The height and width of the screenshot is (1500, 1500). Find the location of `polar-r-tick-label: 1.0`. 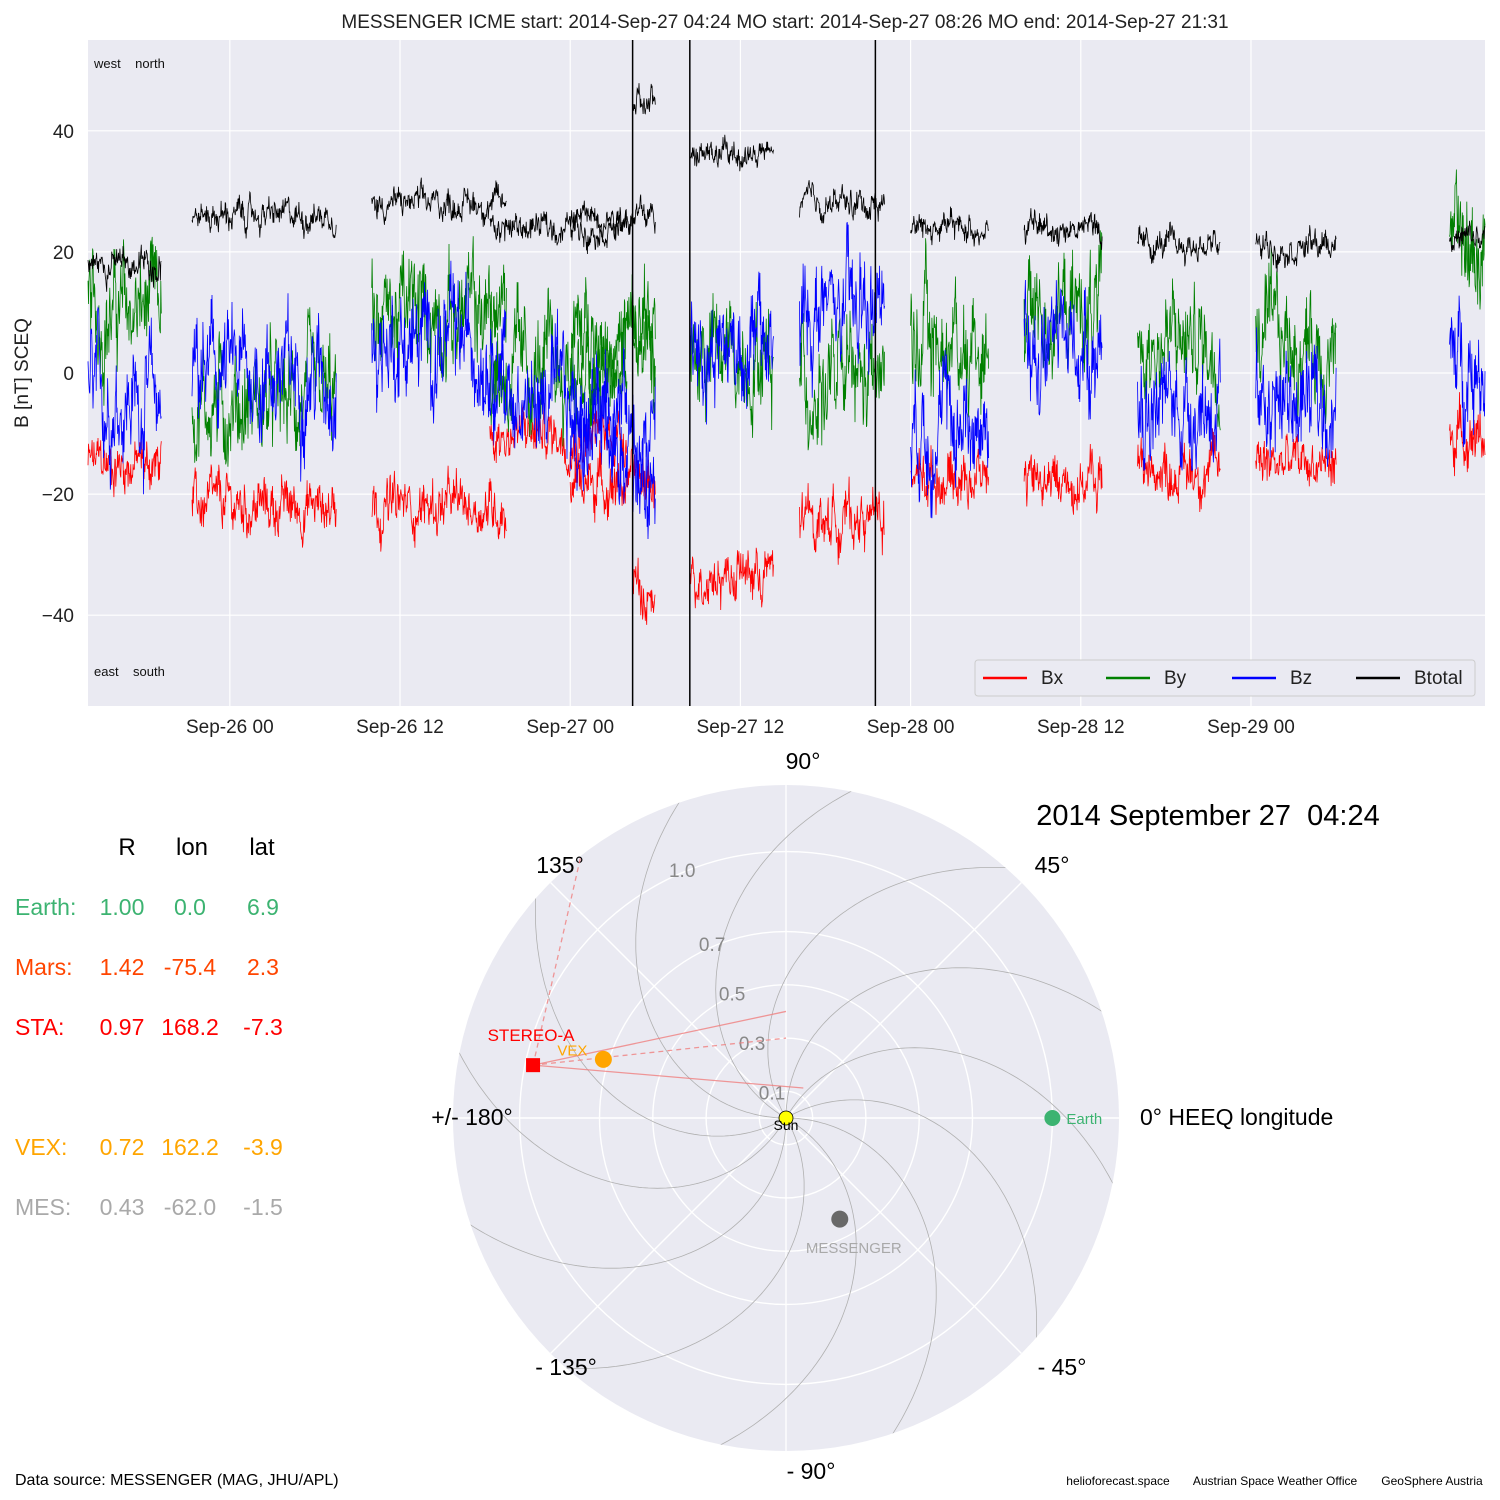

polar-r-tick-label: 1.0 is located at coordinates (682, 871).